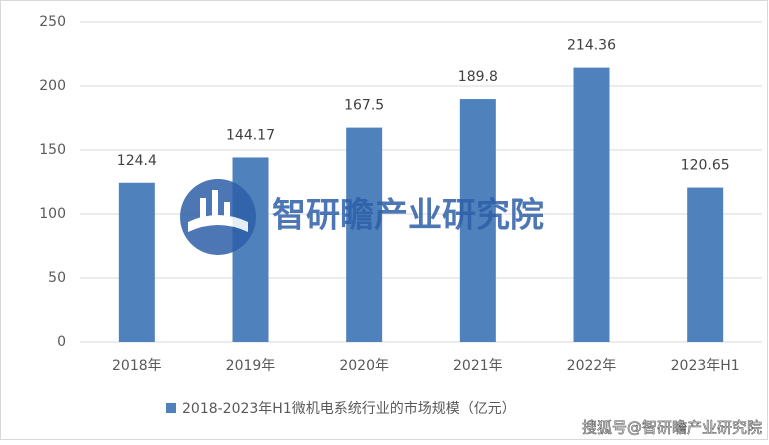 This screenshot has height=445, width=769. I want to click on data-label: 189.8, so click(478, 77).